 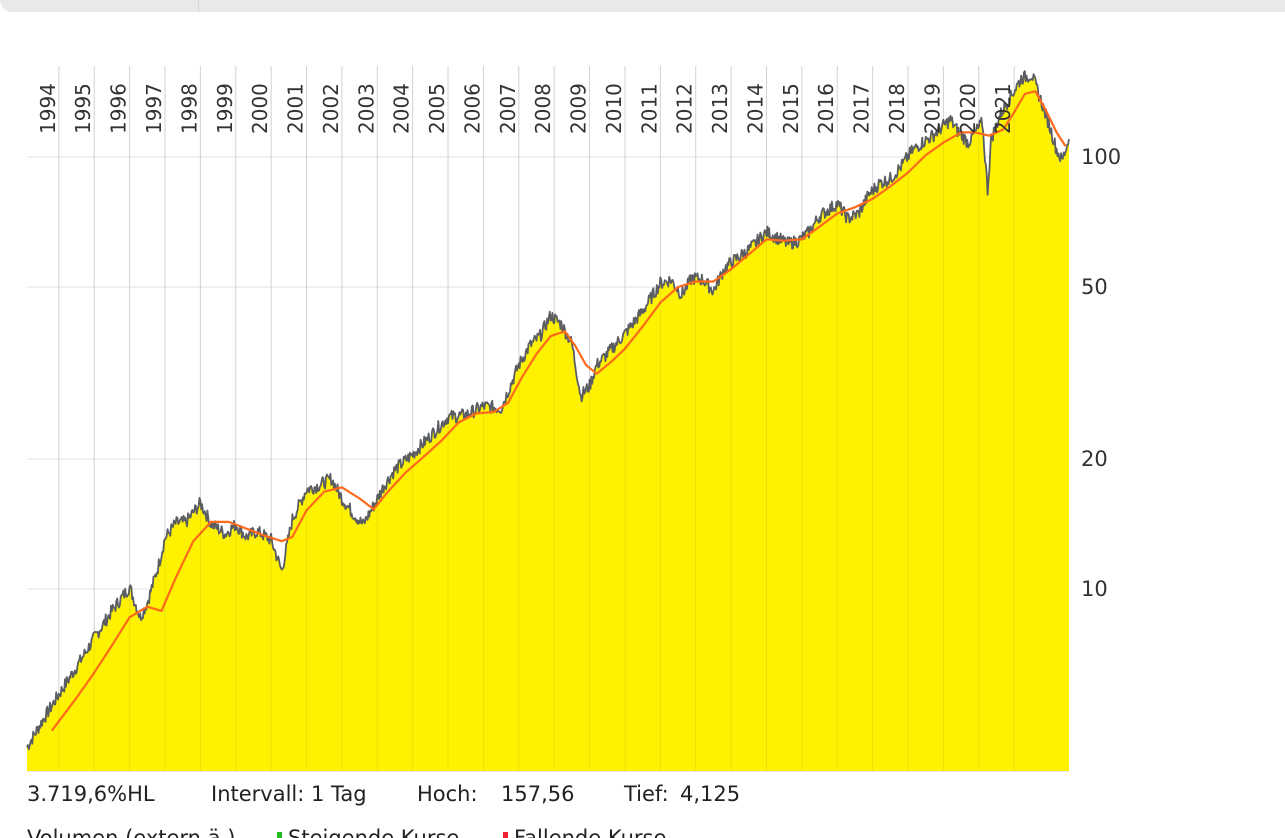 I want to click on year-label-2018: 2018, so click(x=897, y=108).